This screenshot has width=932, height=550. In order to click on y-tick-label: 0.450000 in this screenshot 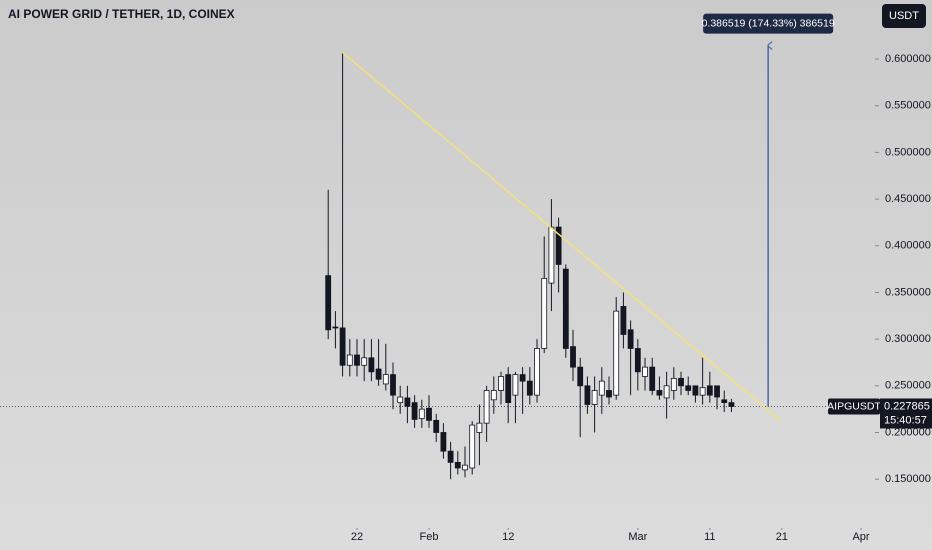, I will do `click(908, 199)`.